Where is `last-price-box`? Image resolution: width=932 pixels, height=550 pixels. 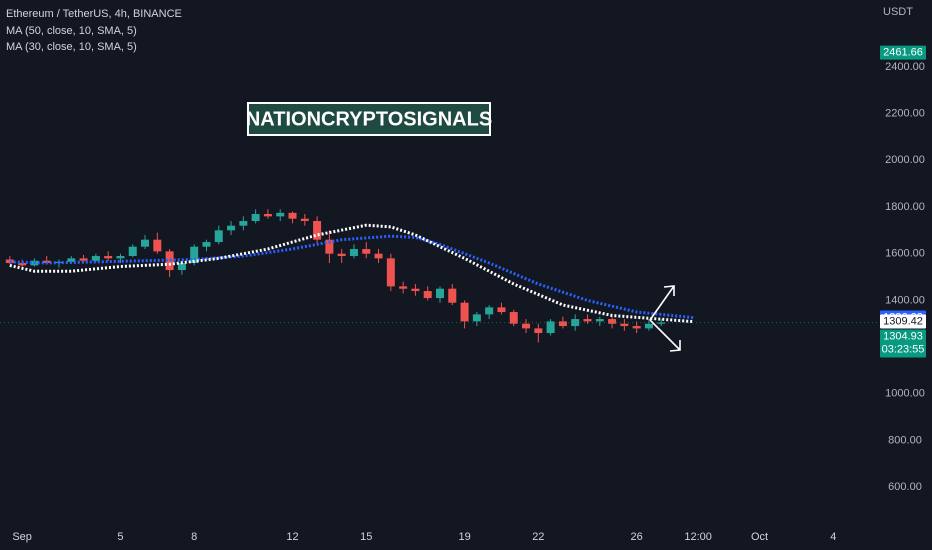
last-price-box is located at coordinates (903, 343).